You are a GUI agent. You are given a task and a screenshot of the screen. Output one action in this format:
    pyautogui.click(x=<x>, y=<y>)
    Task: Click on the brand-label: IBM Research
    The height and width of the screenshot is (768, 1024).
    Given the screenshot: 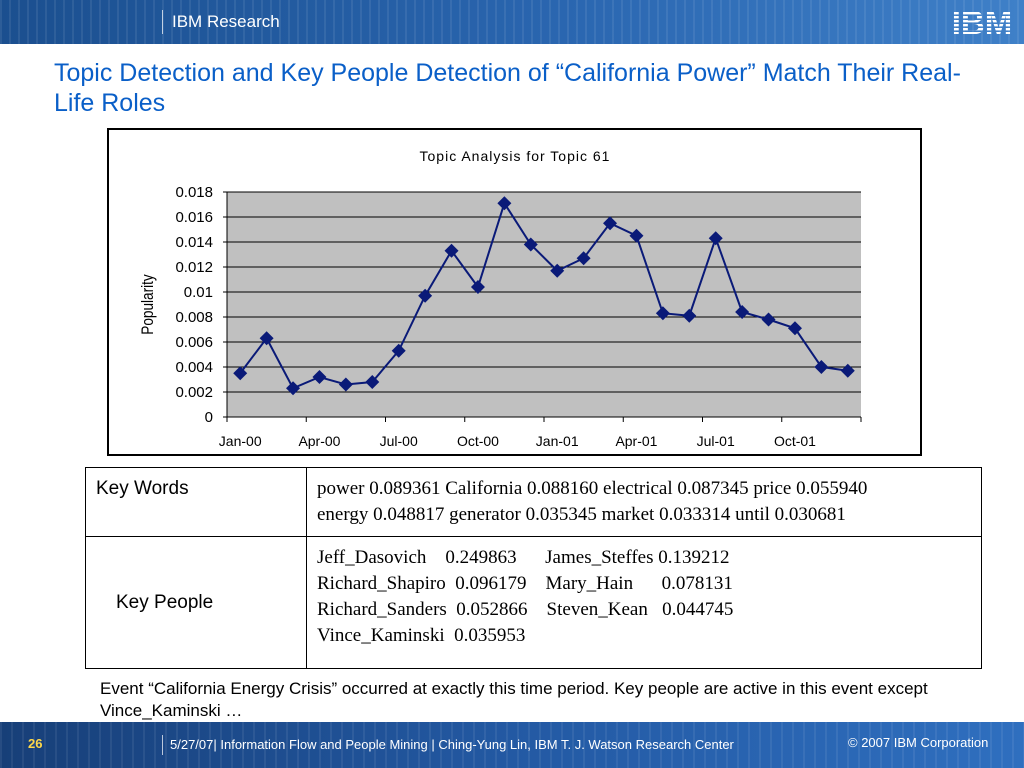 What is the action you would take?
    pyautogui.click(x=226, y=21)
    